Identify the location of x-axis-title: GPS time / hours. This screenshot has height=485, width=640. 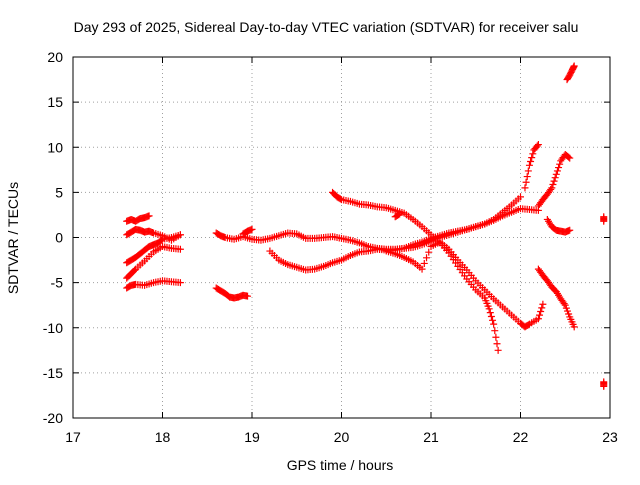
(340, 465).